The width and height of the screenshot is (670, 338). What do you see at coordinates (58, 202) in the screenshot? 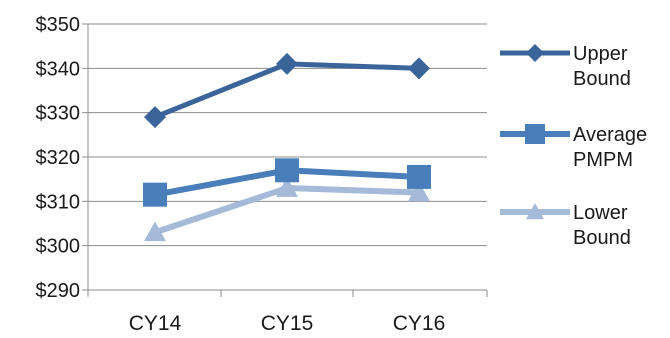
I see `y-tick-label: $310` at bounding box center [58, 202].